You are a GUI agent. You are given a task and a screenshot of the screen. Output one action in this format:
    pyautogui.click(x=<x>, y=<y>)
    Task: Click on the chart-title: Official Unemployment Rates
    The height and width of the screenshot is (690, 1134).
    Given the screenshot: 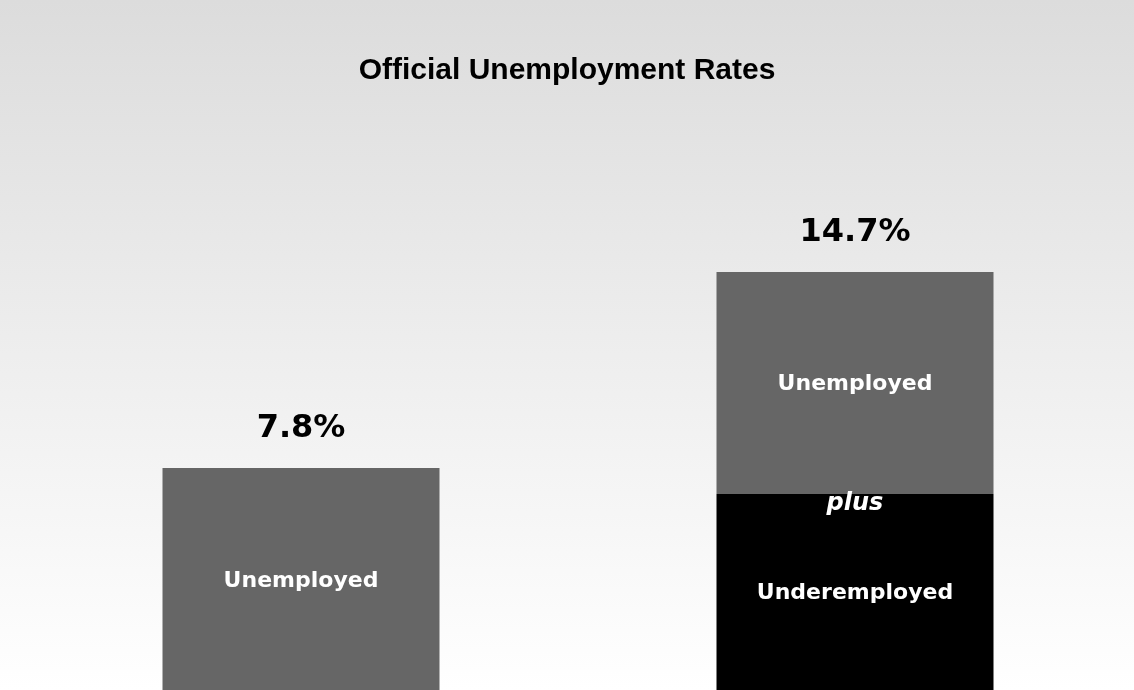 What is the action you would take?
    pyautogui.click(x=567, y=68)
    